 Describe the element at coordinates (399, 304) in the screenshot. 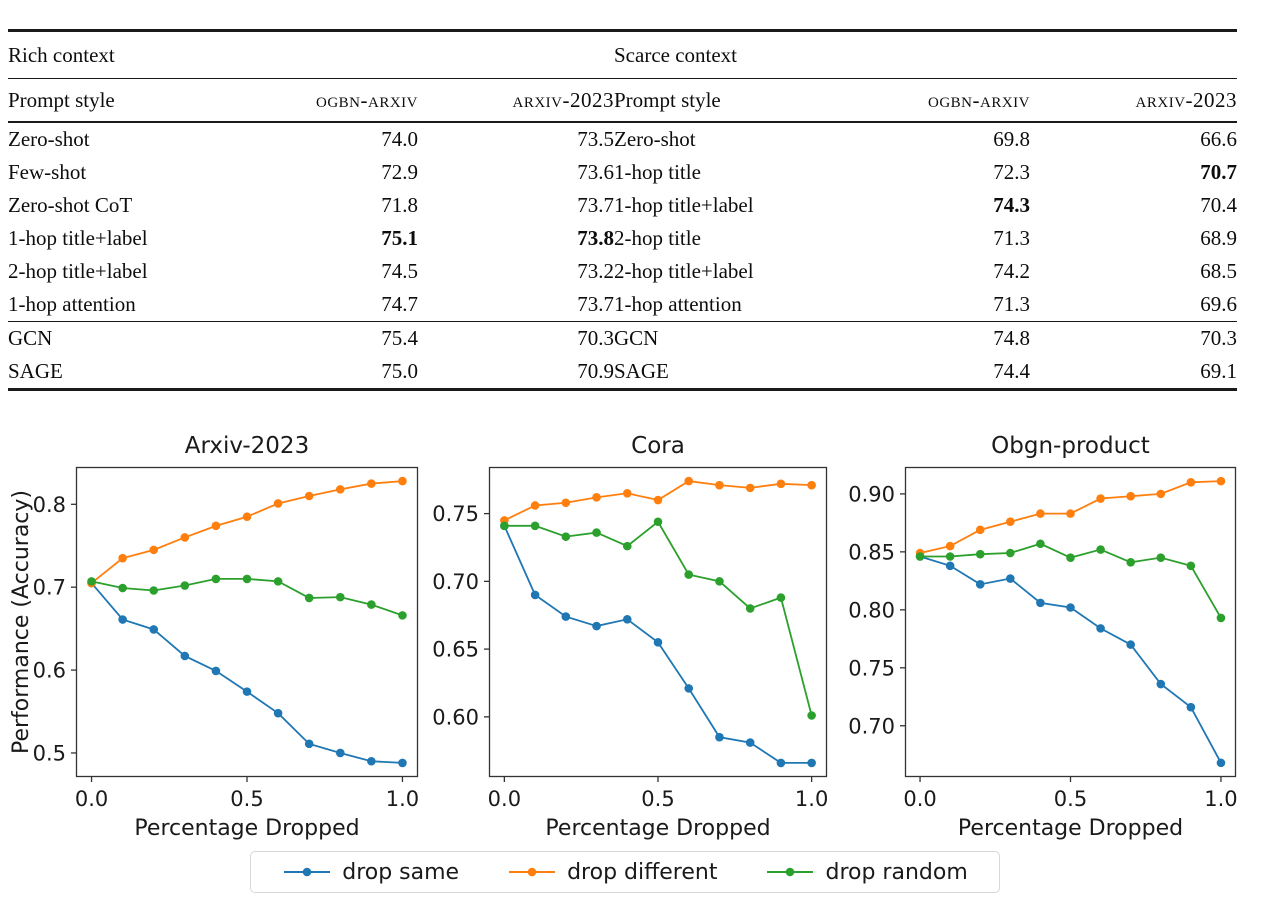

I see `value-cell: 74.7` at that location.